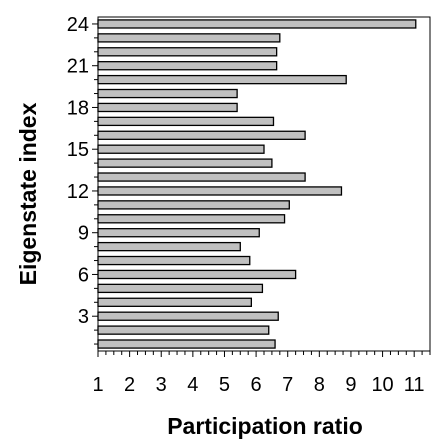 The width and height of the screenshot is (435, 446). What do you see at coordinates (78, 25) in the screenshot?
I see `y-tick-label: 24` at bounding box center [78, 25].